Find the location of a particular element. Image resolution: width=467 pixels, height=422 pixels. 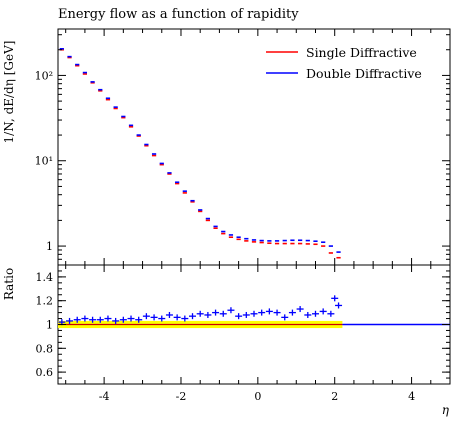

x-tick-label: 4 is located at coordinates (411, 396).